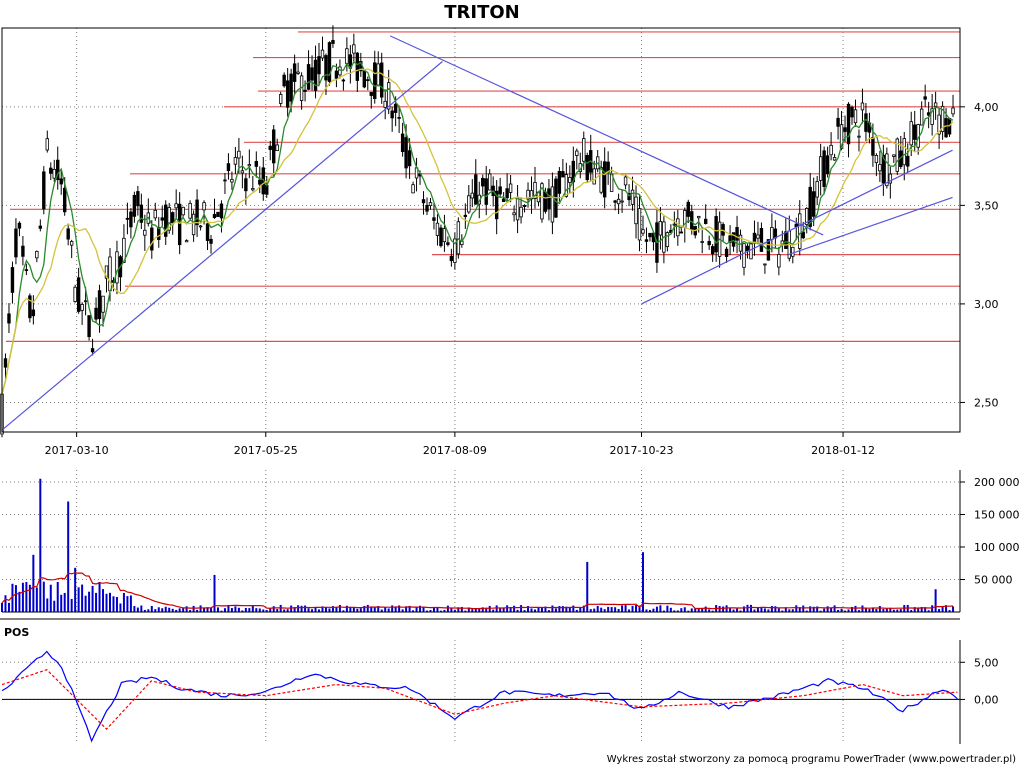 This screenshot has height=768, width=1024. What do you see at coordinates (843, 450) in the screenshot?
I see `x-tick-label-4: 2018-01-12` at bounding box center [843, 450].